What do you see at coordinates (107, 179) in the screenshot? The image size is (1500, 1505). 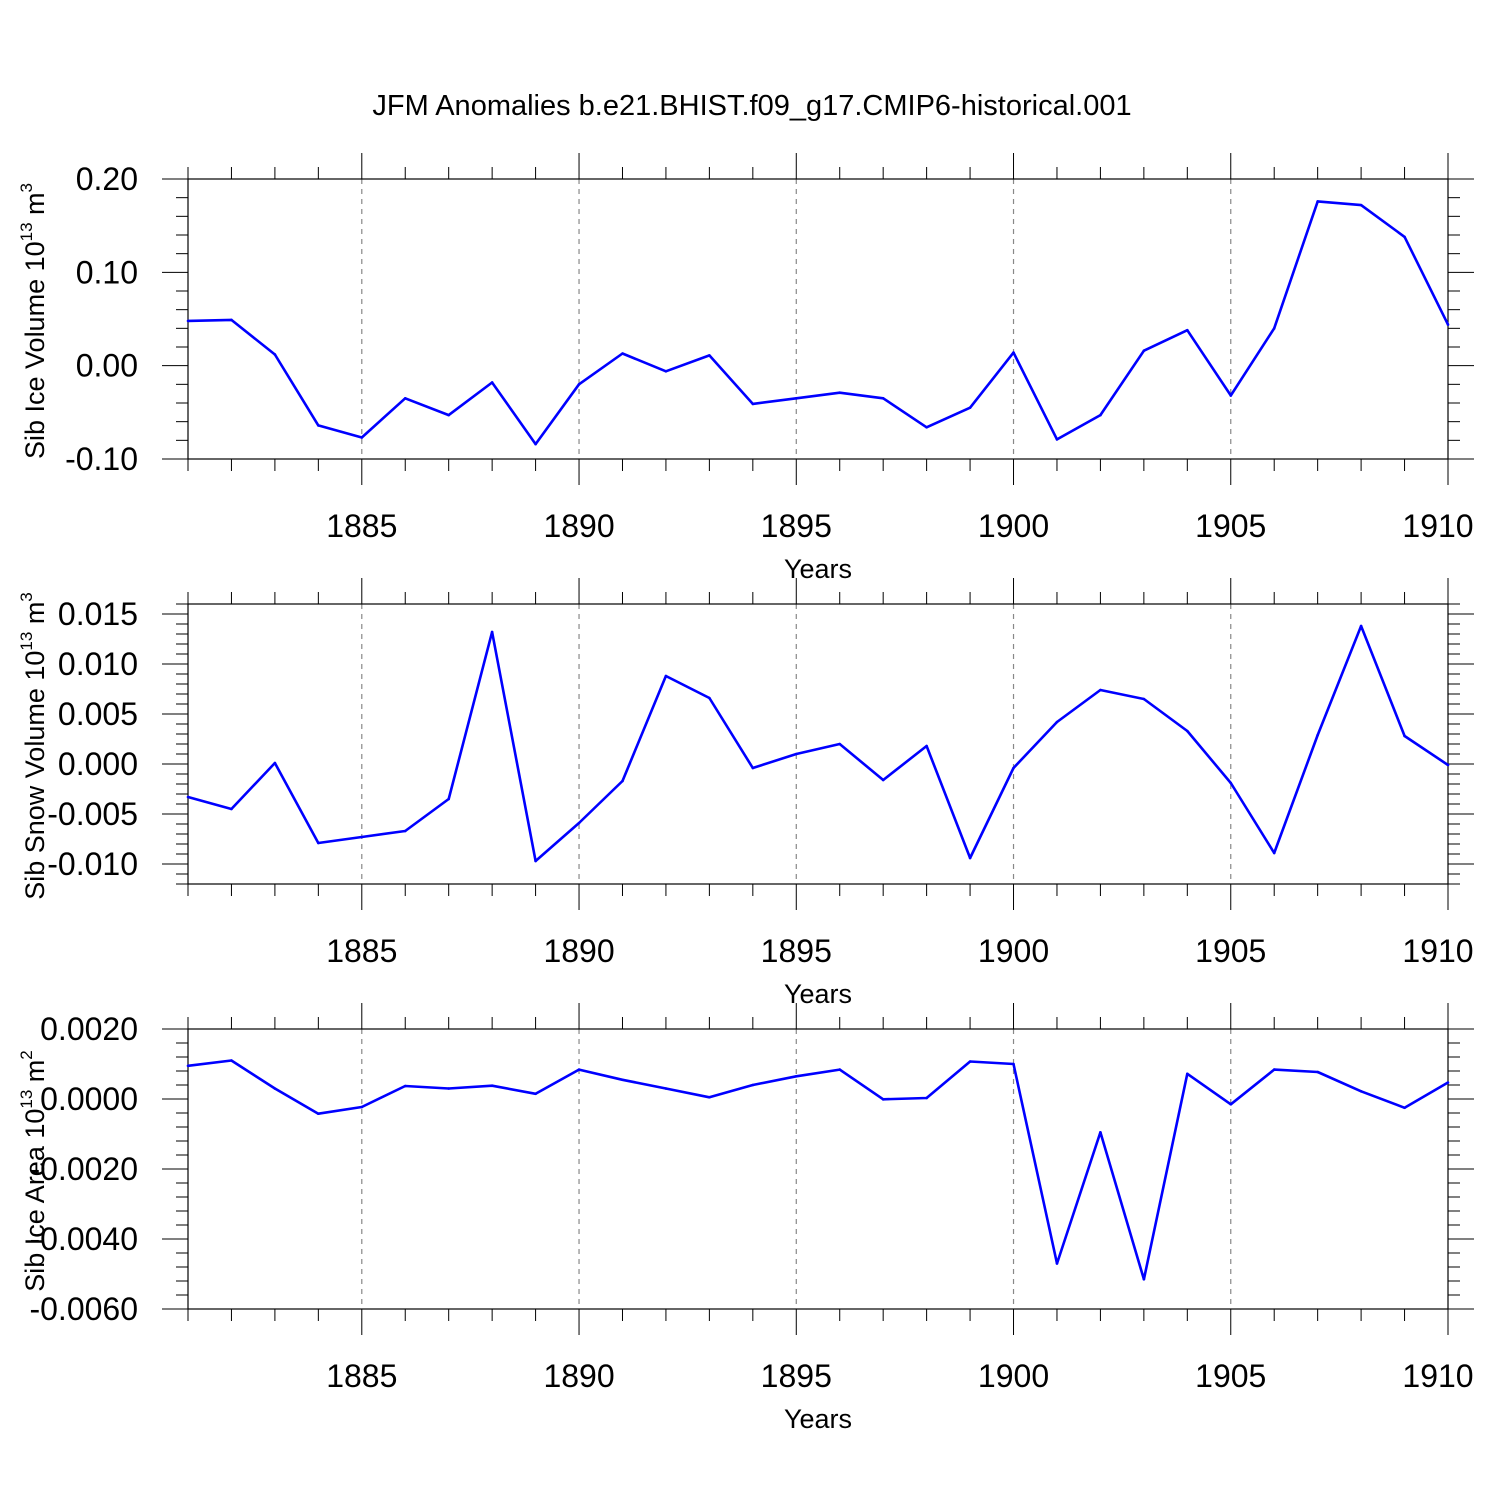 I see `y-tick-label: 0.20` at bounding box center [107, 179].